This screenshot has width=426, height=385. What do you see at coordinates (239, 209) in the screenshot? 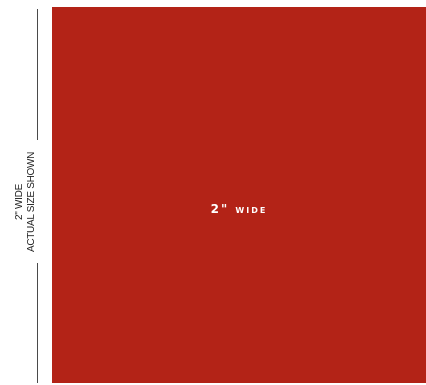
I see `swatch-label: 2" wide` at bounding box center [239, 209].